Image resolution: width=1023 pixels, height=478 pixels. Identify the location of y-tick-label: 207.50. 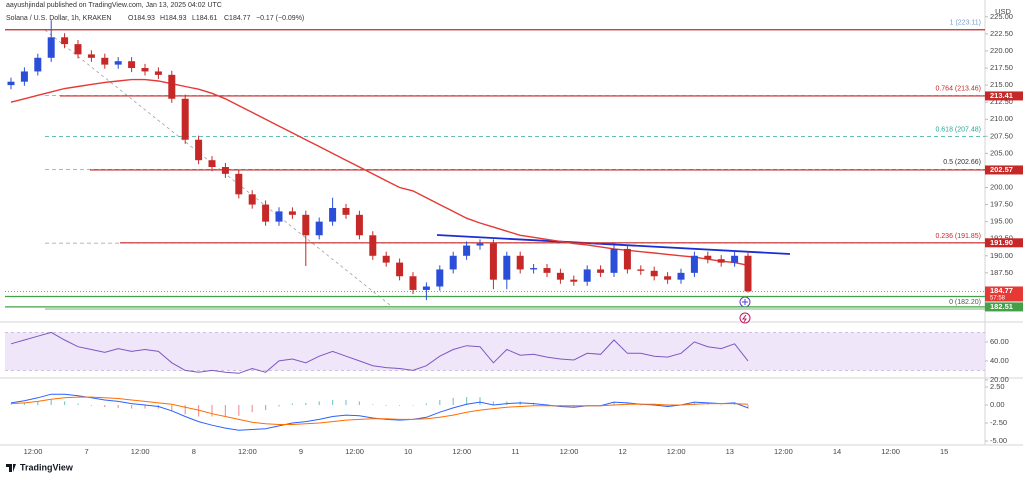
(1001, 135).